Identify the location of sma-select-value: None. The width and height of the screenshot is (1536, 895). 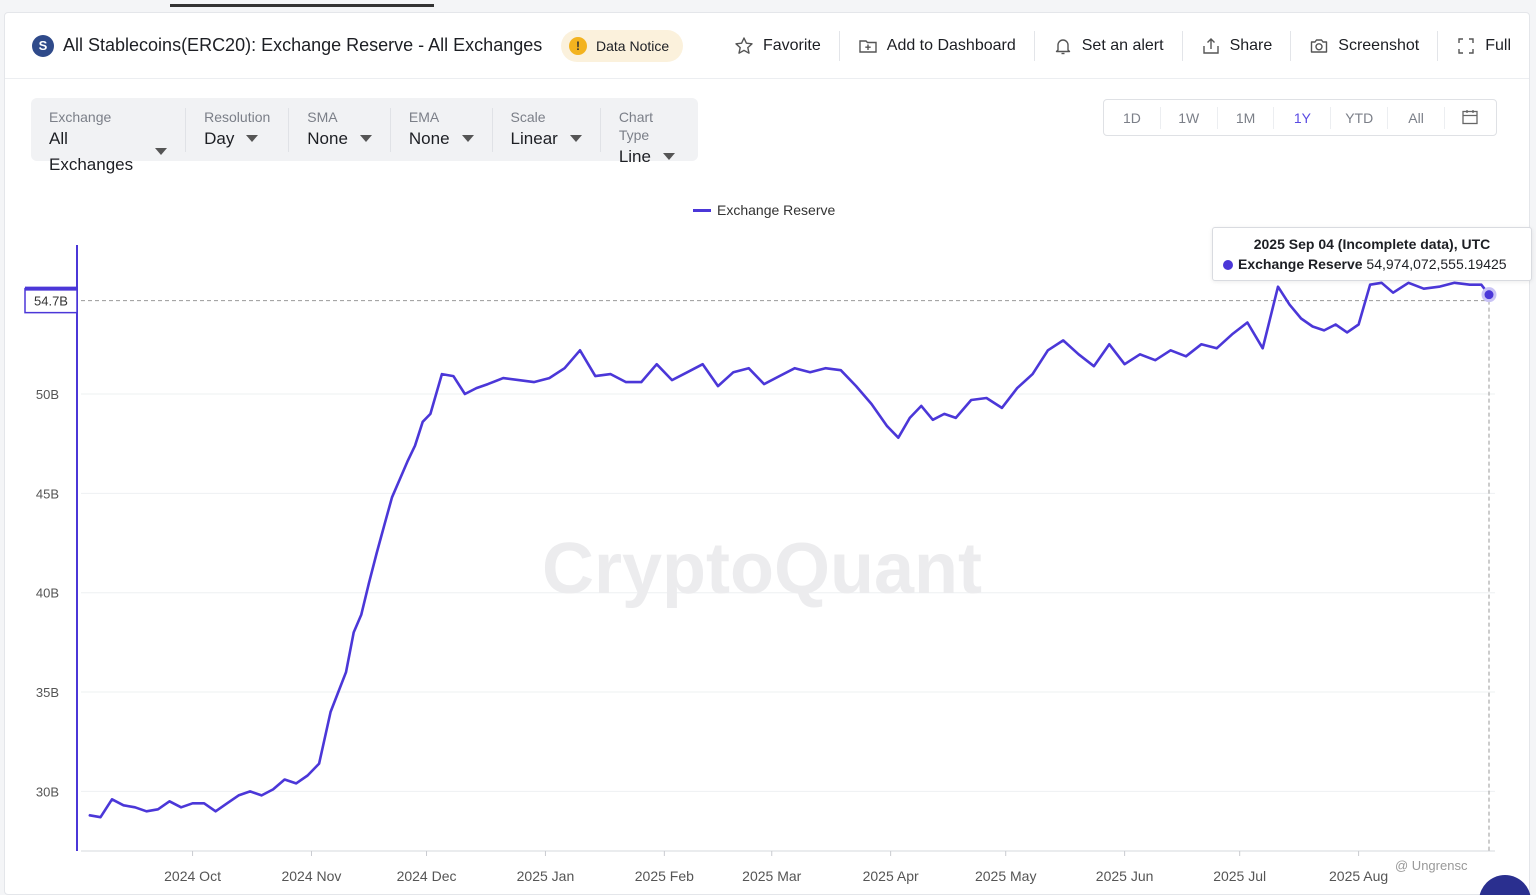
(327, 138).